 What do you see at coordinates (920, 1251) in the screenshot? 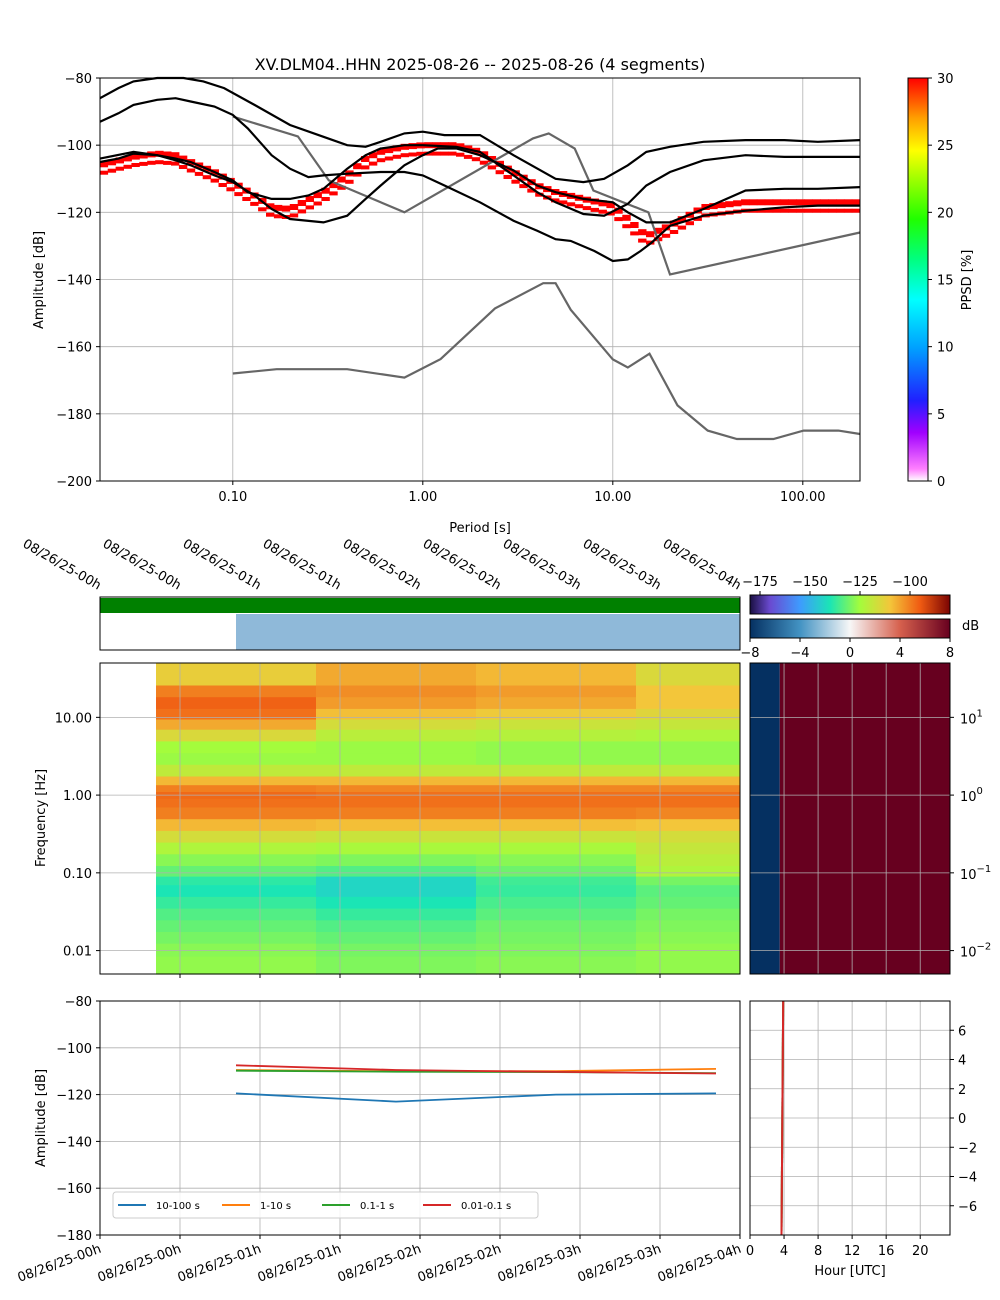
I see `band-difference-x-tick-label: 20` at bounding box center [920, 1251].